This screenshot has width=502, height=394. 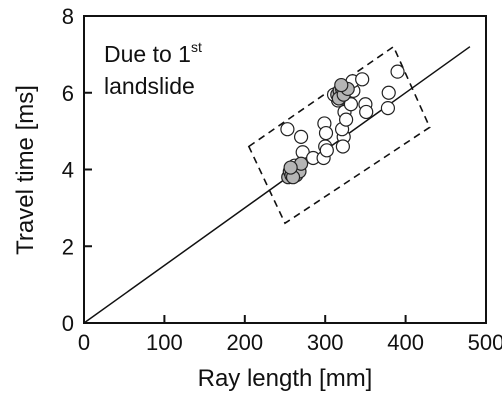 I want to click on y-tick-label: 6, so click(x=68, y=93).